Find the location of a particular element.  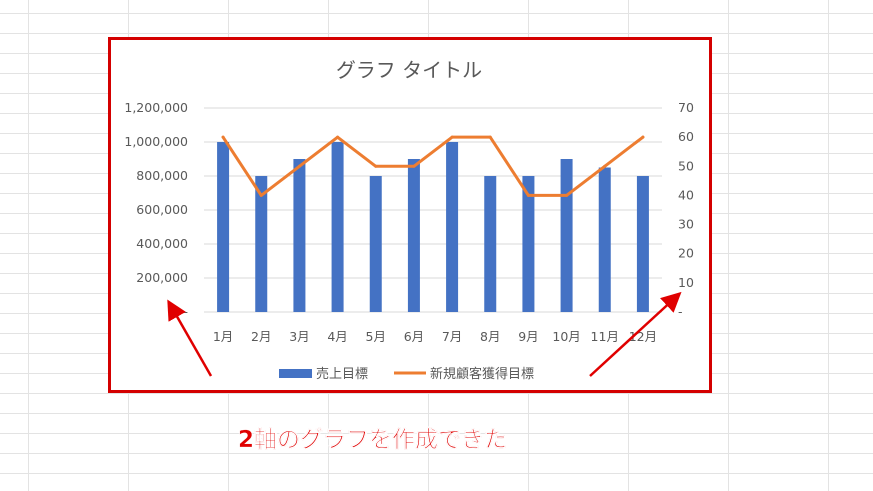

legend-label-bar: 売上目標 is located at coordinates (342, 374).